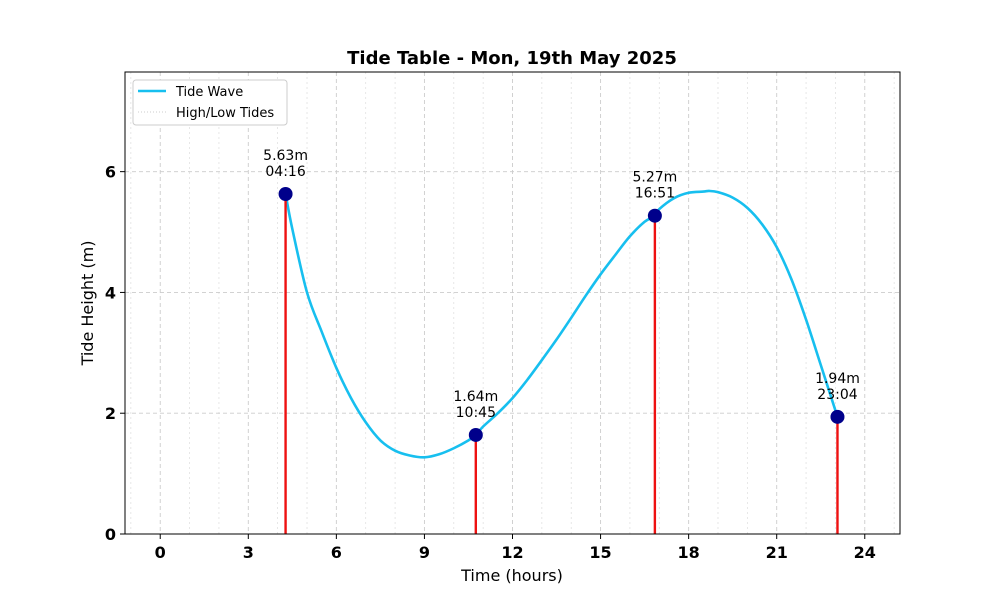 The image size is (1000, 604). I want to click on y-axis-label: Tide Height (m), so click(87, 304).